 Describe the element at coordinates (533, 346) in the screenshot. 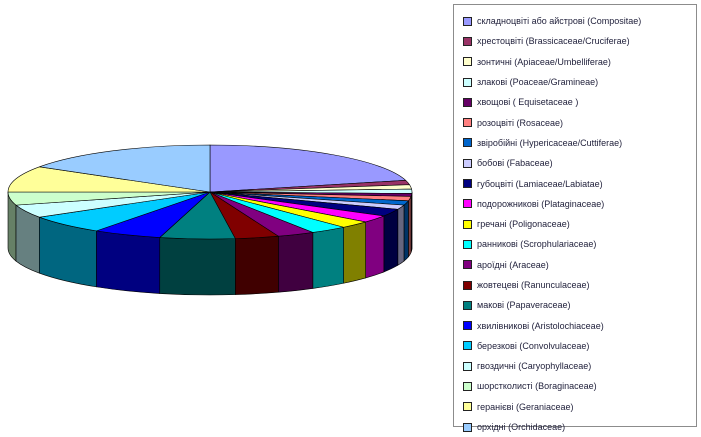

I see `legend-label: березкові (Convolvulaceae)` at that location.